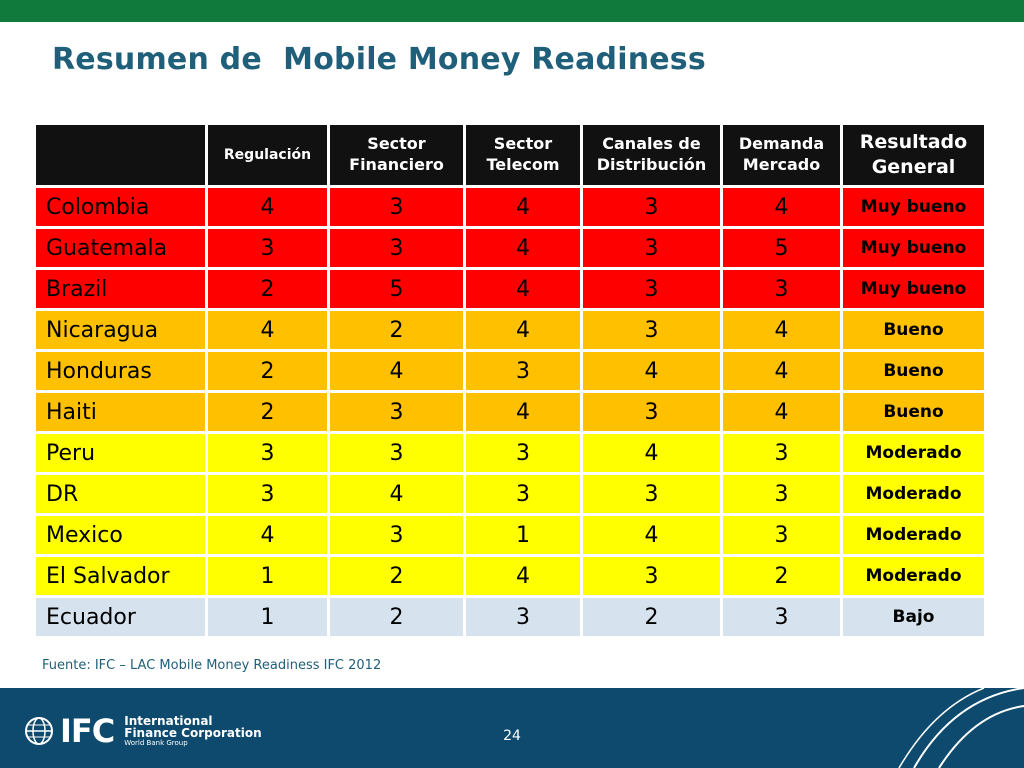  Describe the element at coordinates (913, 155) in the screenshot. I see `header-resultado: Resultado General` at that location.